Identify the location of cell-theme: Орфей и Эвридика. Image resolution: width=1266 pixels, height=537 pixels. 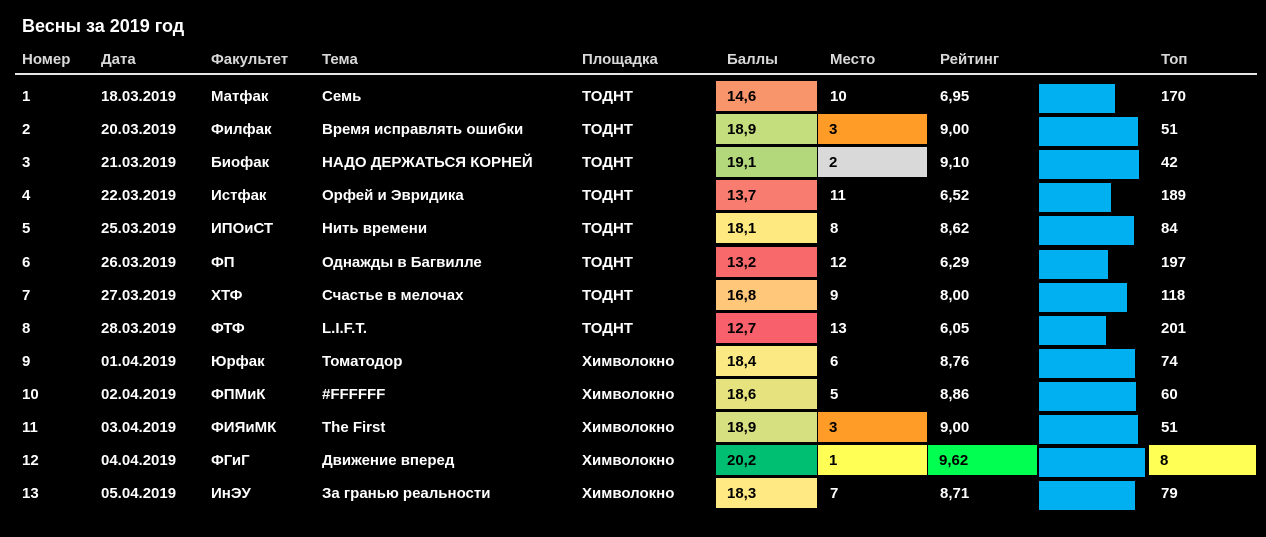
(393, 196).